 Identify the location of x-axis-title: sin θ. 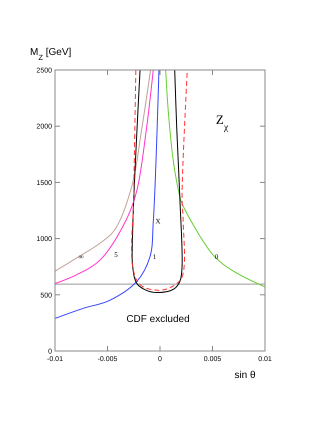
(245, 375).